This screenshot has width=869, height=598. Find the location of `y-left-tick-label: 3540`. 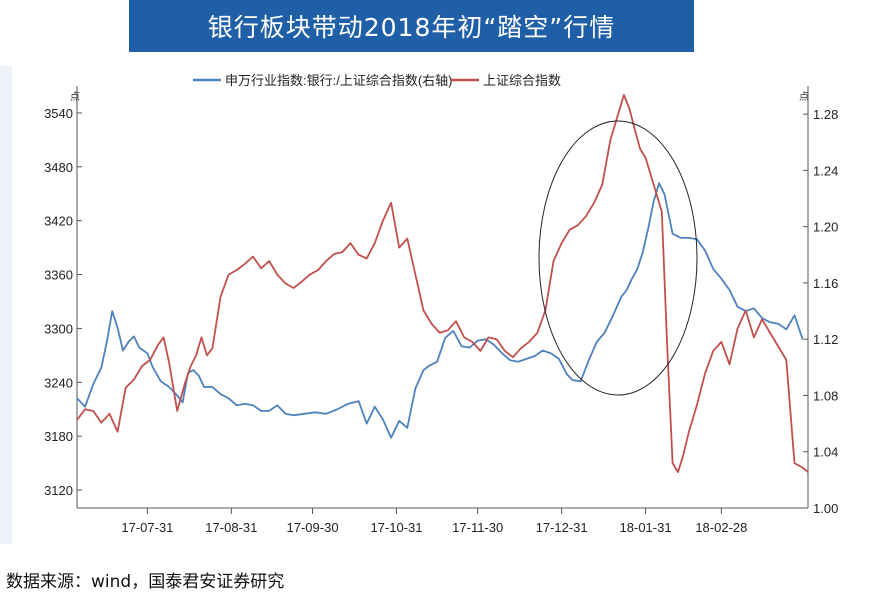

y-left-tick-label: 3540 is located at coordinates (58, 113).